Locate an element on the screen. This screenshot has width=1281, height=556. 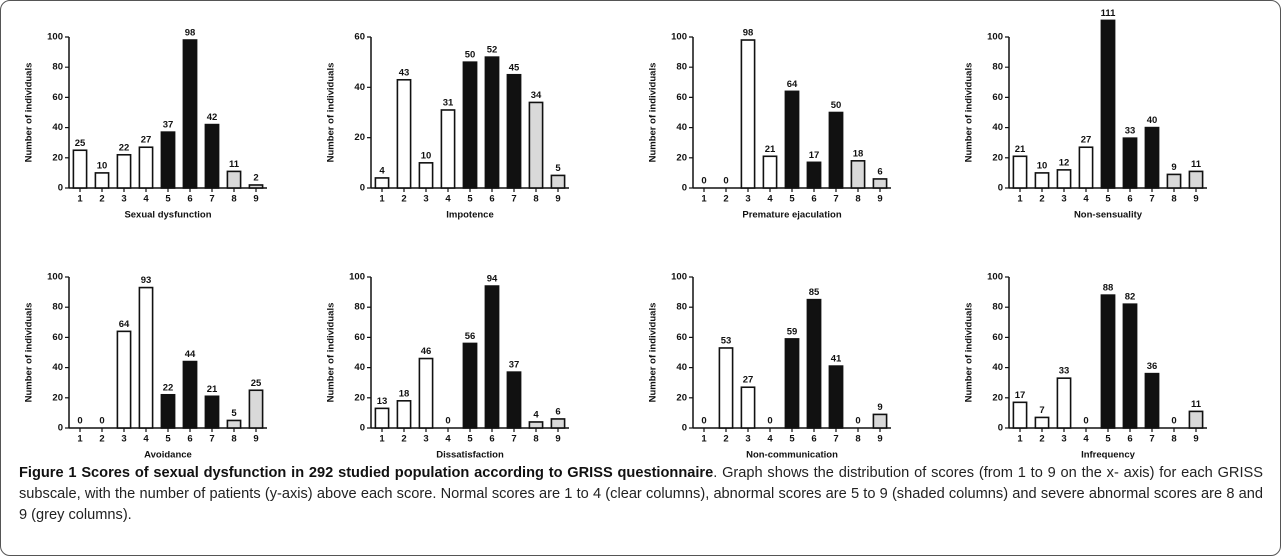
value-label: 18 is located at coordinates (404, 393).